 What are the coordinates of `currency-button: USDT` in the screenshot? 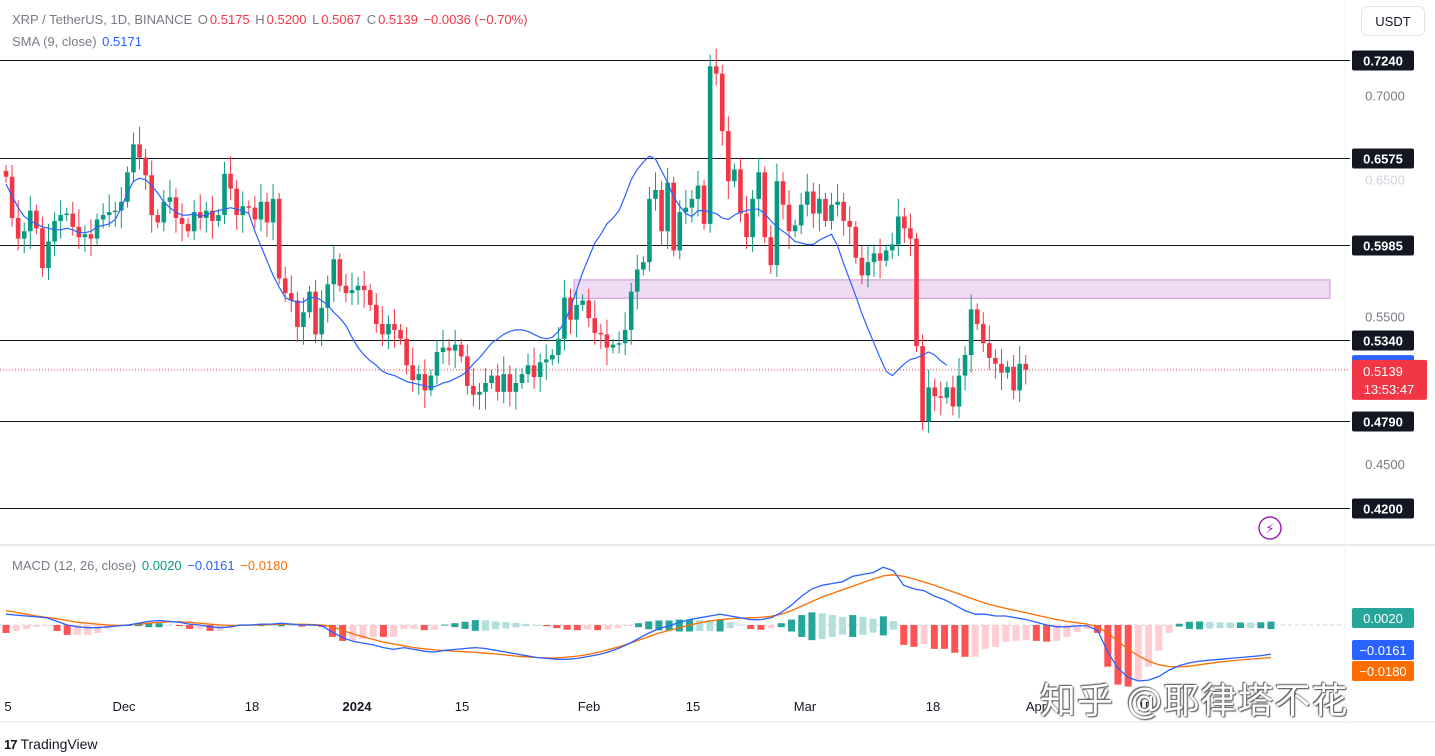 It's located at (1393, 21).